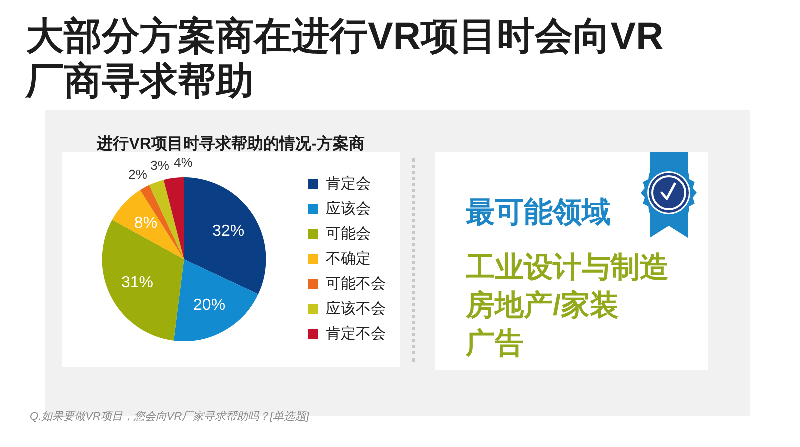  Describe the element at coordinates (348, 259) in the screenshot. I see `legend-label: 不确定` at that location.